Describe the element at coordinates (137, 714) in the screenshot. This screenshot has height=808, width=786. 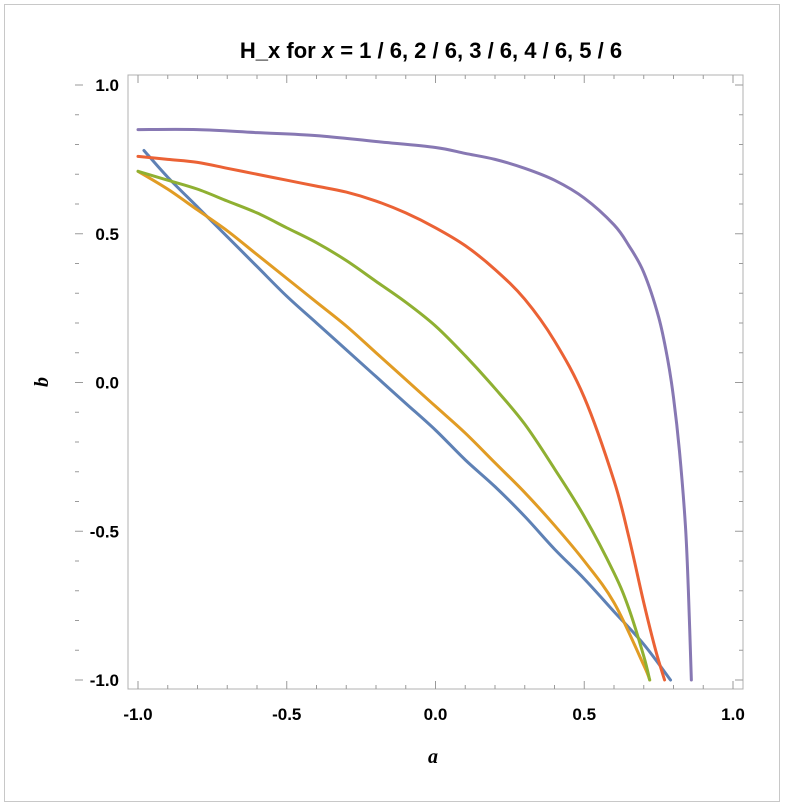
I see `x-tick-label: -1.0` at that location.